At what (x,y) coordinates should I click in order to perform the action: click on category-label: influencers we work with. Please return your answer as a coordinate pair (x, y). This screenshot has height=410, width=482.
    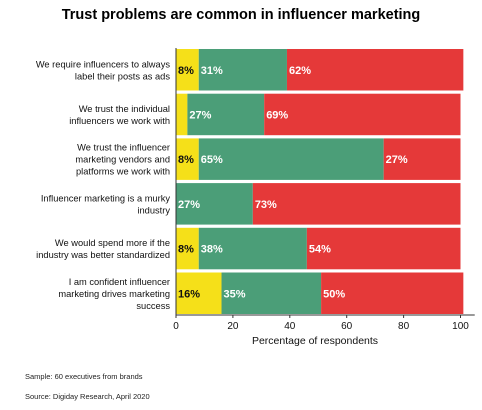
    Looking at the image, I should click on (119, 121).